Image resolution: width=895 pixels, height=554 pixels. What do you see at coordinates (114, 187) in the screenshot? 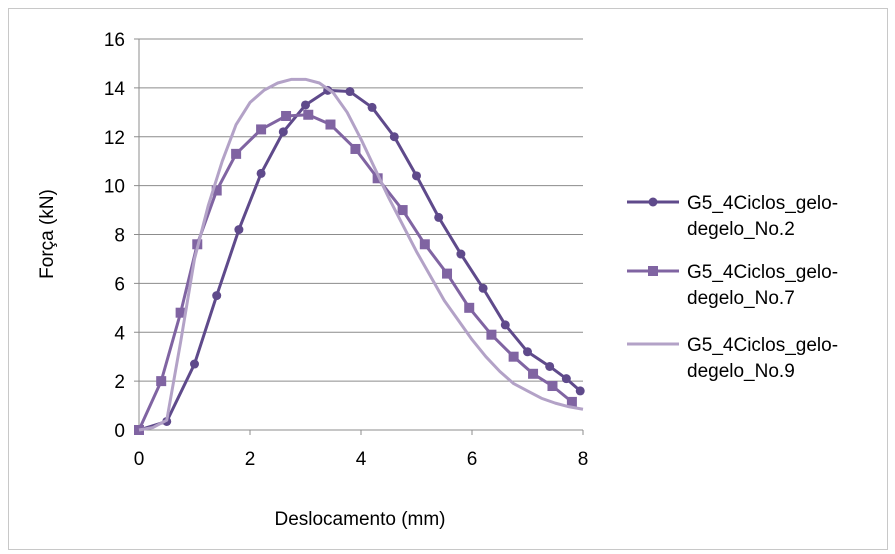
I see `y-tick-label: 10` at bounding box center [114, 187].